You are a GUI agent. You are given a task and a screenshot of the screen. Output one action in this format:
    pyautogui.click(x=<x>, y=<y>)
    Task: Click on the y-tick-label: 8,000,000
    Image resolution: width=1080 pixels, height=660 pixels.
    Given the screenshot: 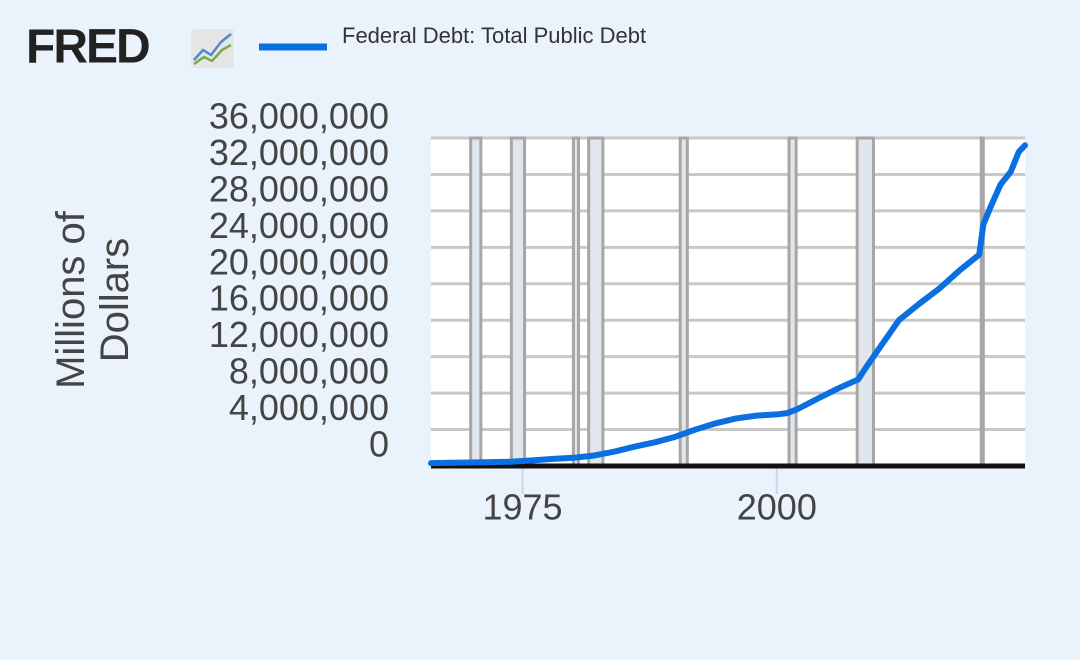 What is the action you would take?
    pyautogui.click(x=309, y=371)
    